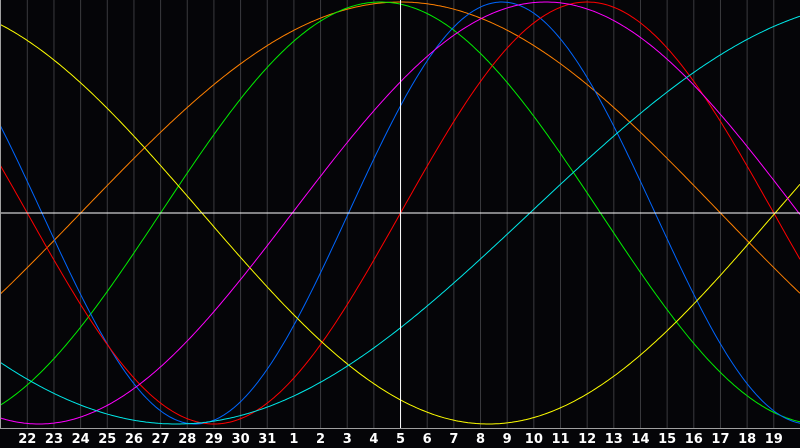  What do you see at coordinates (267, 439) in the screenshot?
I see `x-tick-label: 31` at bounding box center [267, 439].